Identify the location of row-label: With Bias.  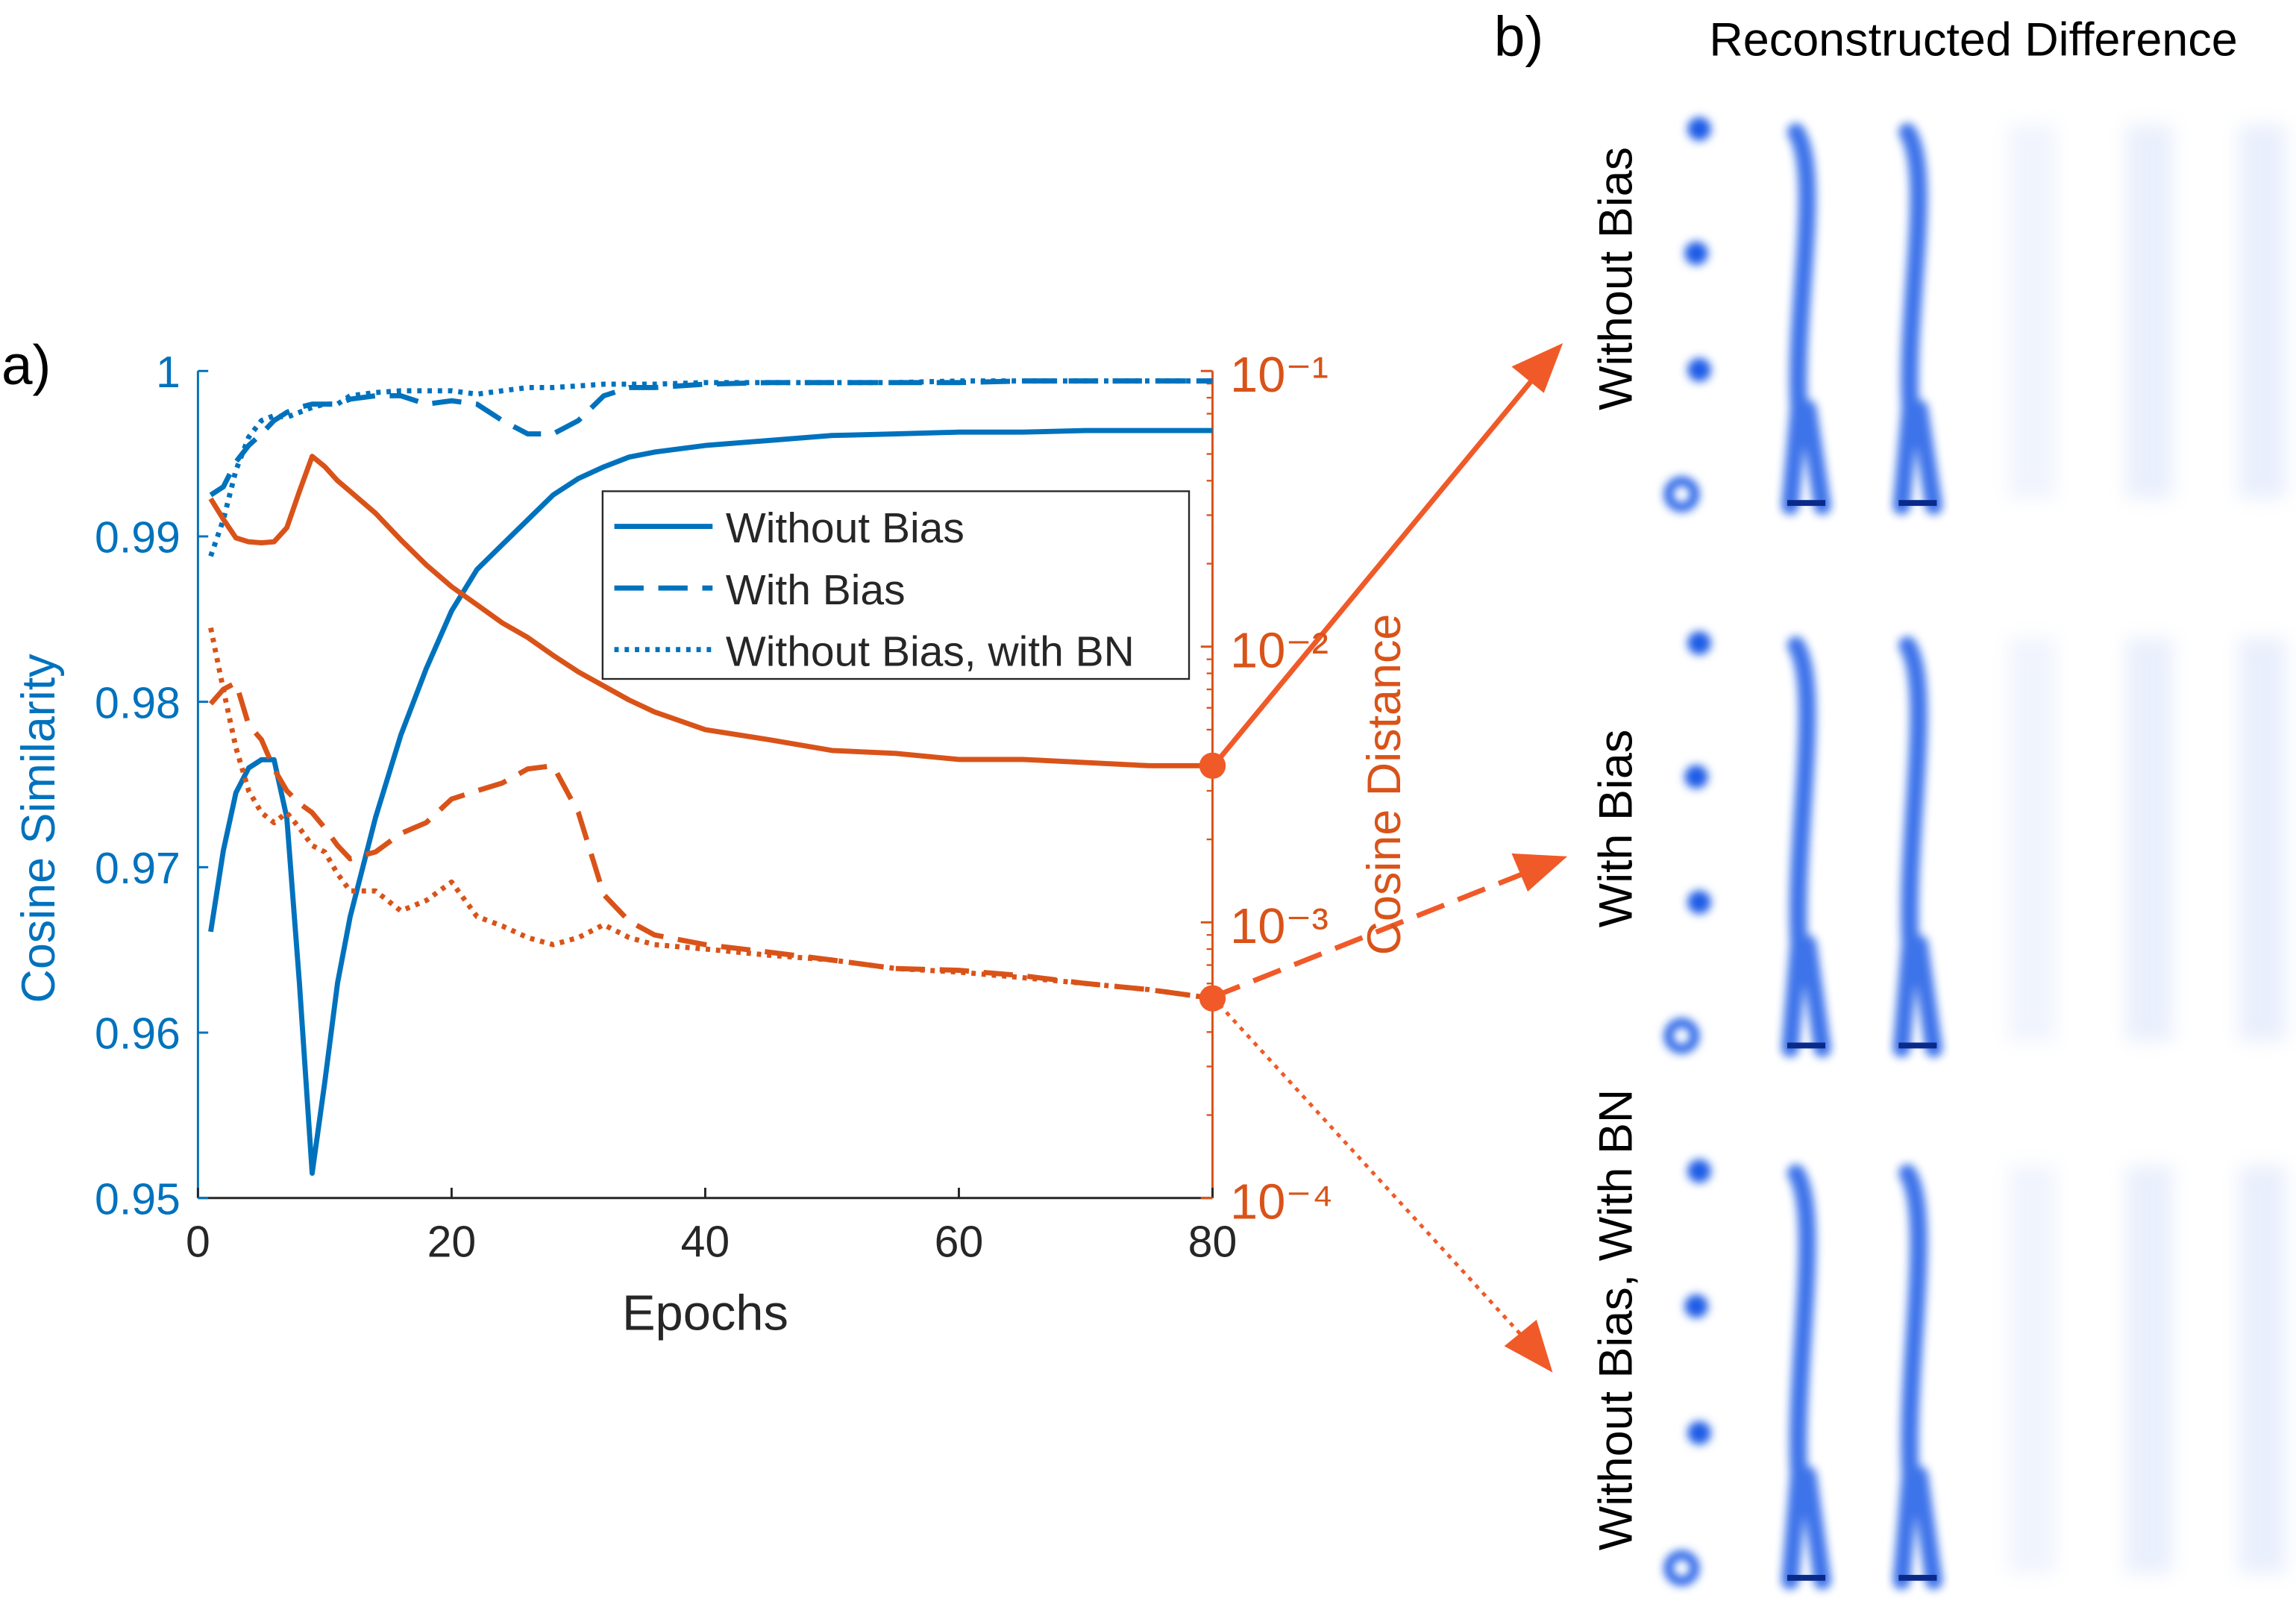
(1616, 829).